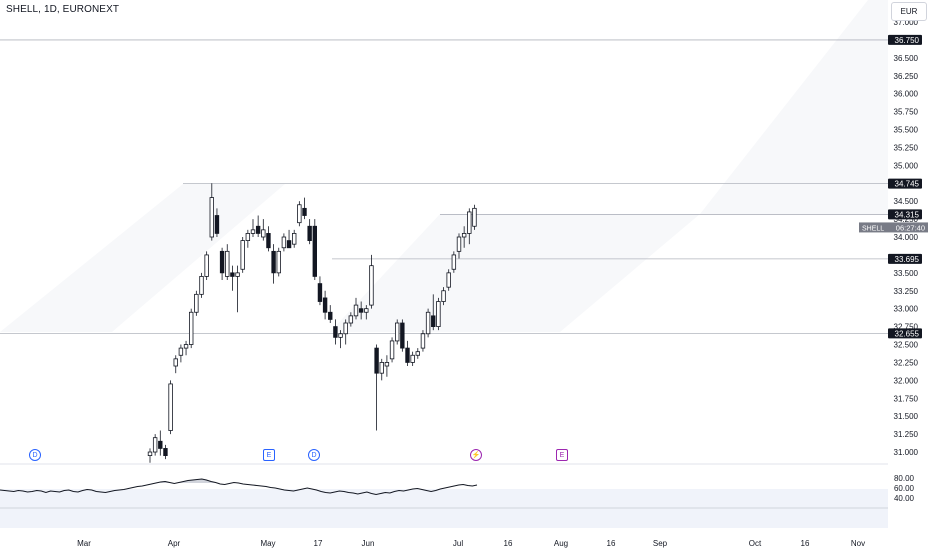  Describe the element at coordinates (907, 40) in the screenshot. I see `price-tag-text: 36.750` at that location.